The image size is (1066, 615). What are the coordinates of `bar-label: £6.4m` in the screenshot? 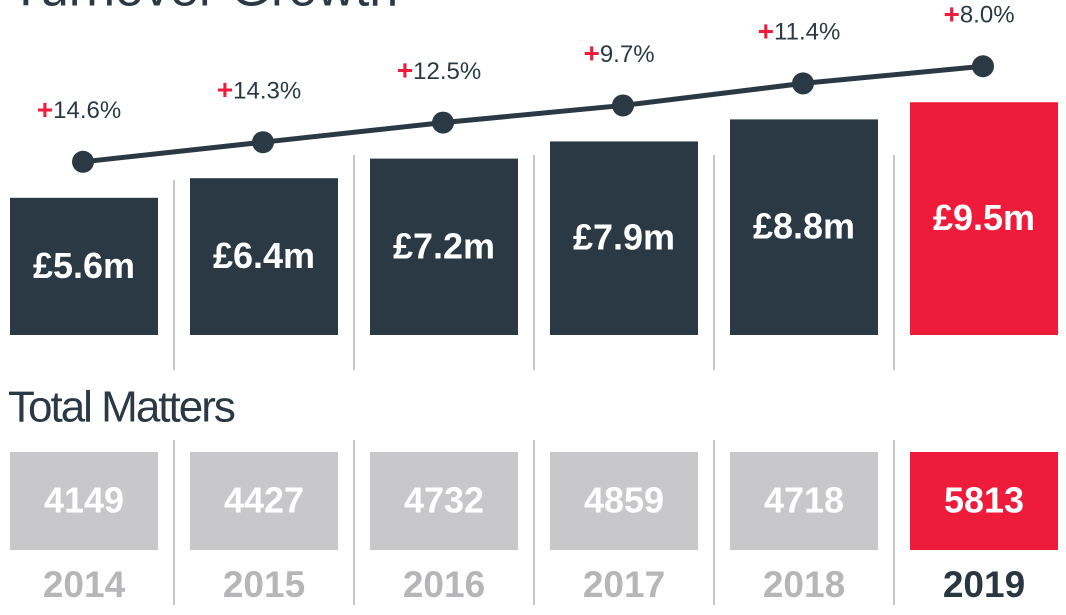 It's located at (264, 255).